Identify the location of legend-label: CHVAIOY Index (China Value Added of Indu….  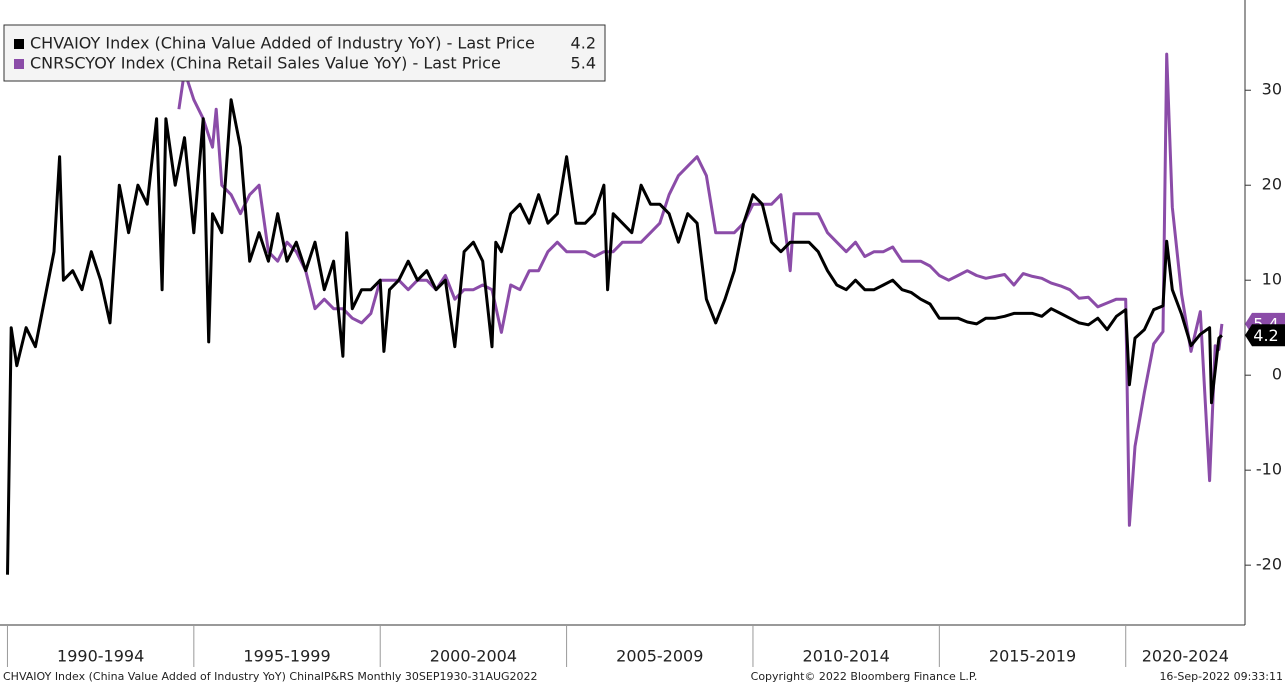
(282, 43).